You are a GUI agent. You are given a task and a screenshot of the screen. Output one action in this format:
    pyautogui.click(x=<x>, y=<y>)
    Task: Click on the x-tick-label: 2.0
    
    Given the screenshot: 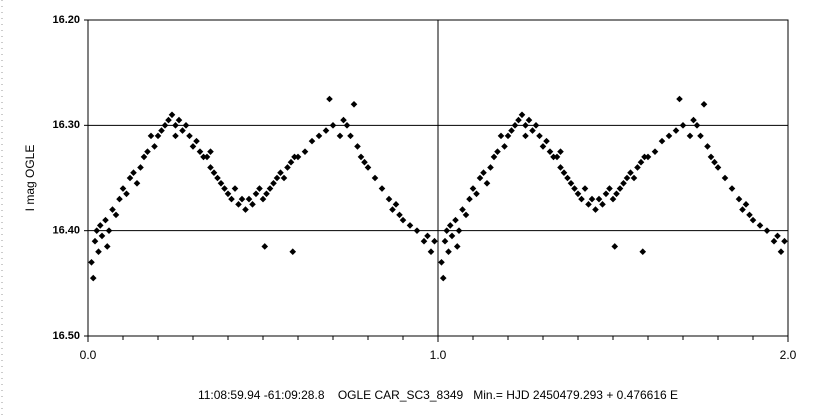 What is the action you would take?
    pyautogui.click(x=788, y=355)
    